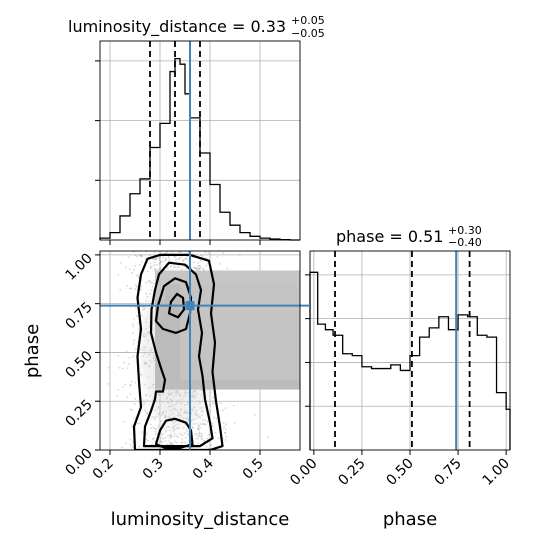 The width and height of the screenshot is (550, 550). What do you see at coordinates (78, 413) in the screenshot?
I see `y-tick-label-1: 0.25` at bounding box center [78, 413].